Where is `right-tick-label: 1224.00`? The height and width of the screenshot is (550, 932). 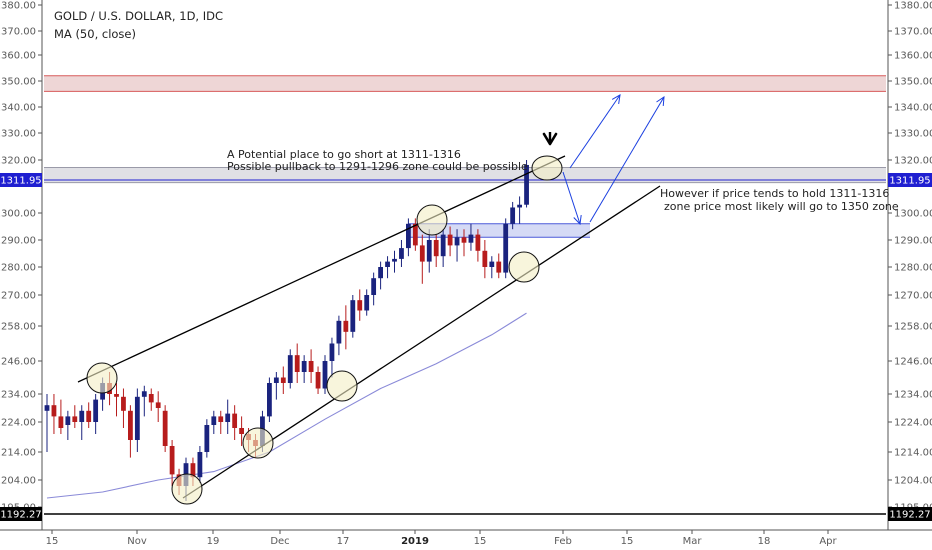 right-tick-label: 1224.00 is located at coordinates (913, 423).